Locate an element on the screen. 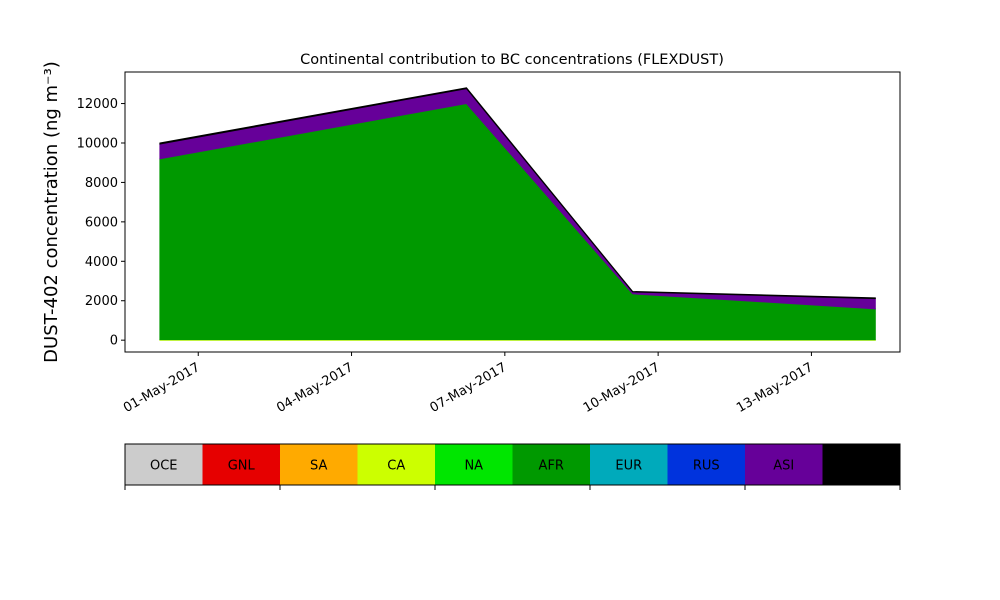 The image size is (1000, 600). y-tick-label: 6000 is located at coordinates (101, 222).